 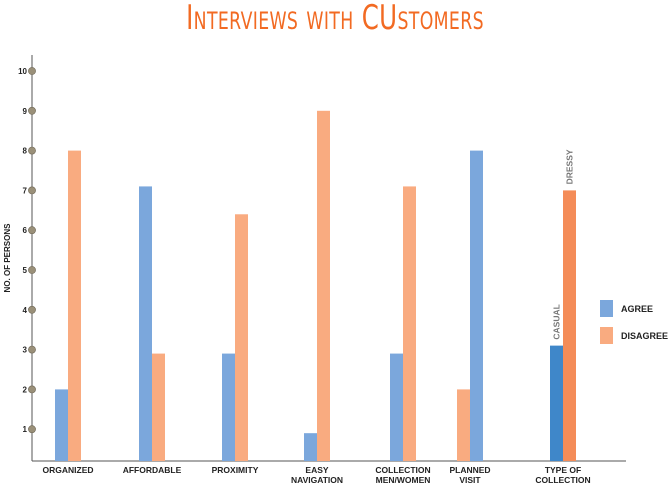 I want to click on y-tick-label: 9, so click(x=25, y=111).